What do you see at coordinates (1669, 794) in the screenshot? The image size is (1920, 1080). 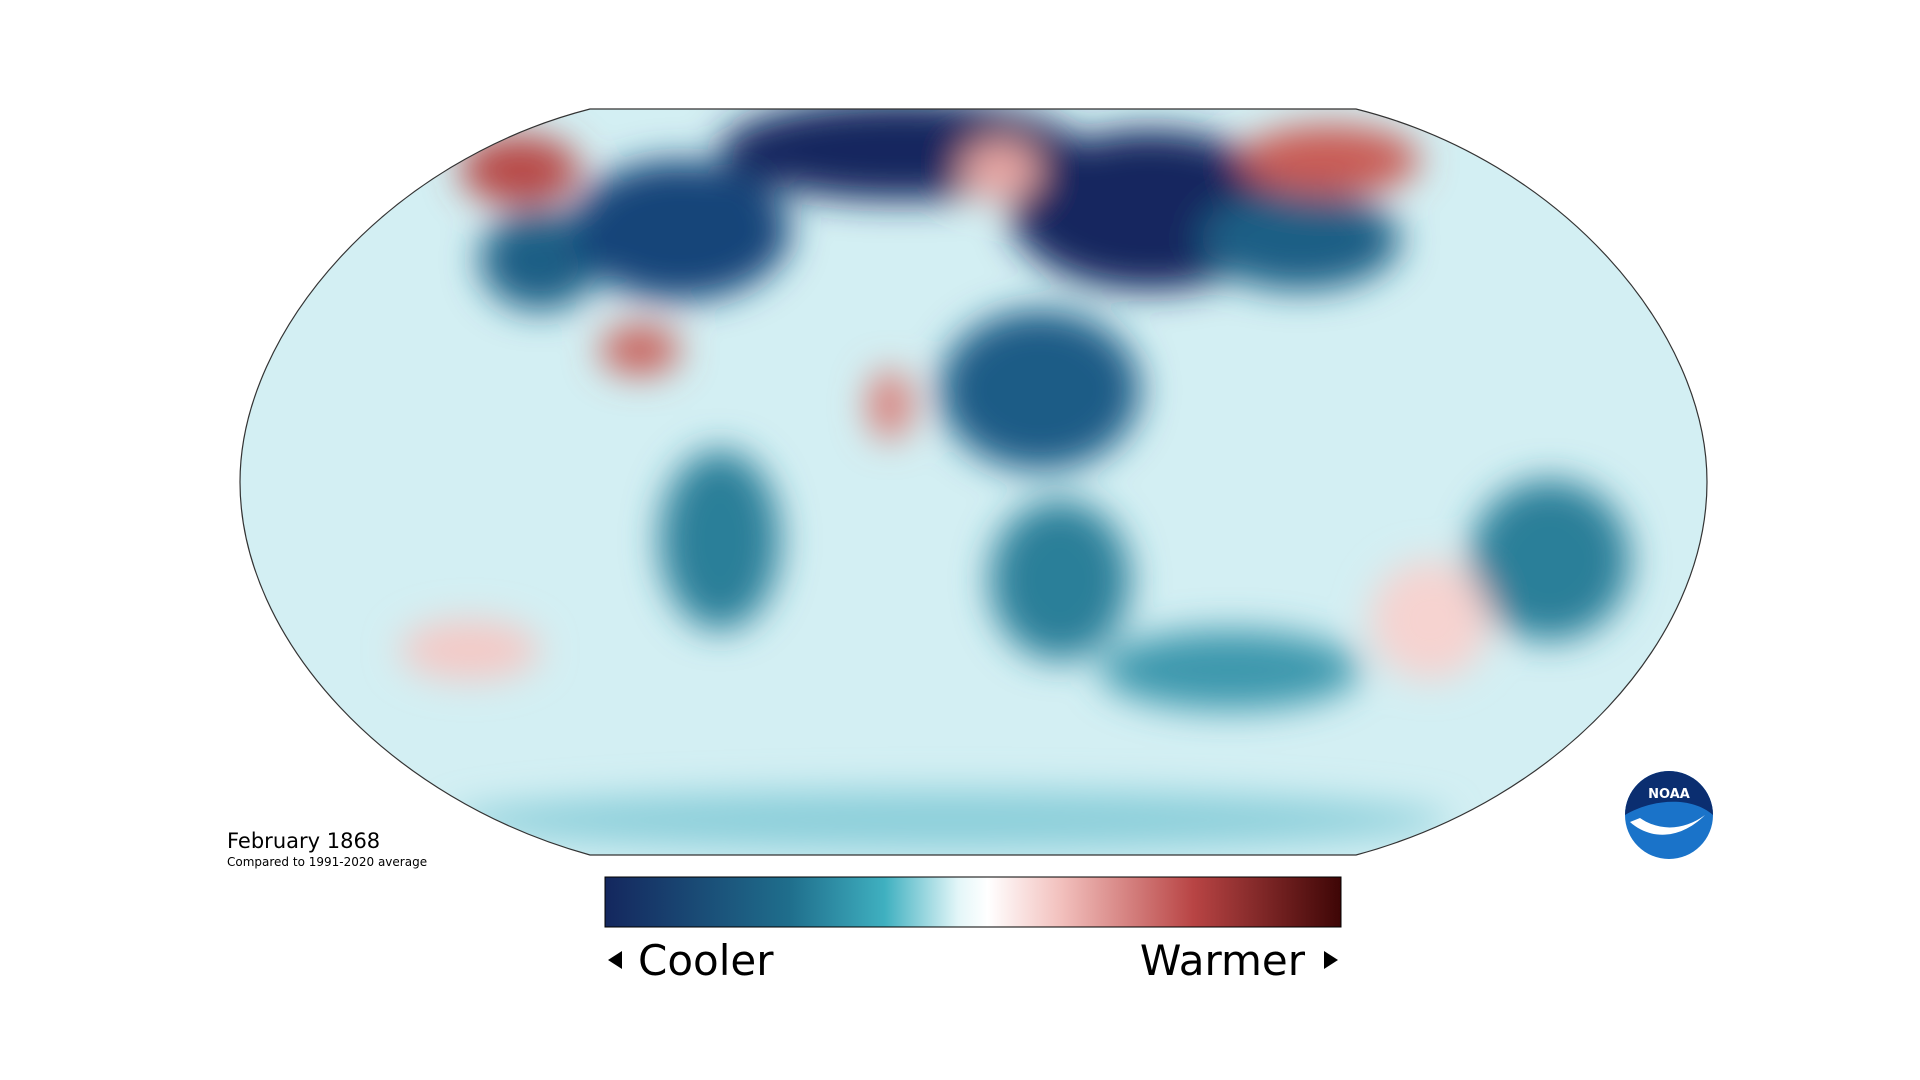 I see `logo-text: NOAA` at bounding box center [1669, 794].